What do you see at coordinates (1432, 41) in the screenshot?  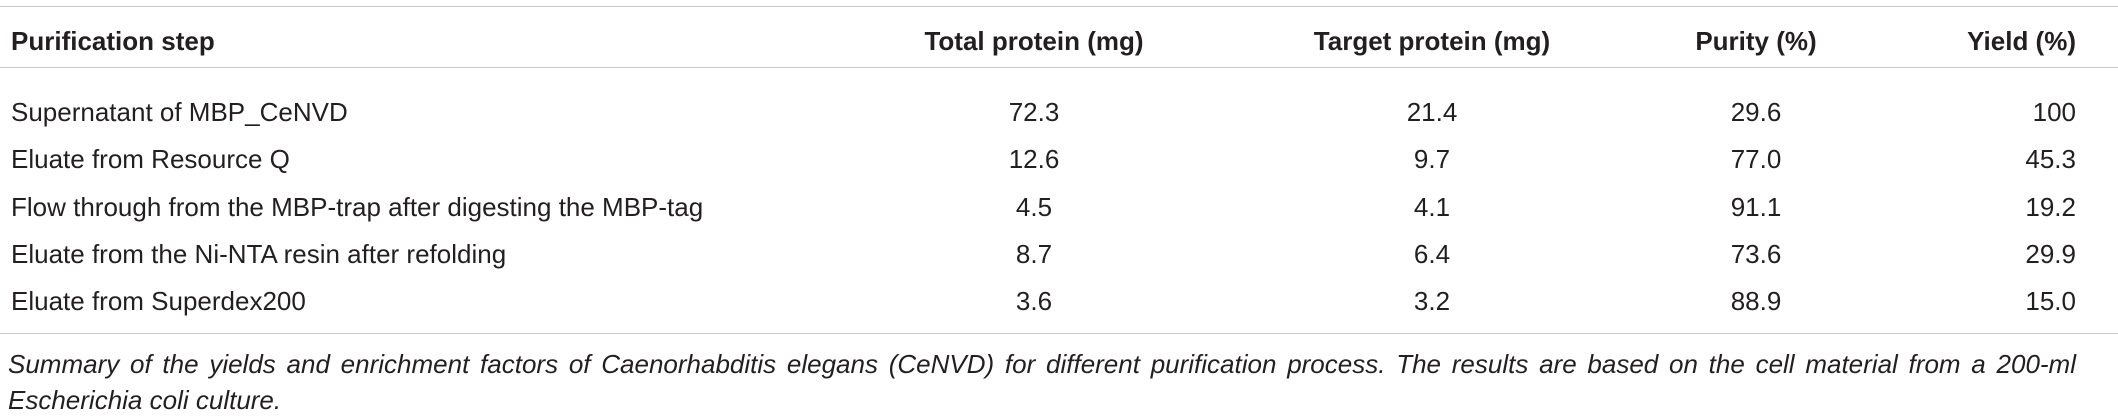 I see `header-cell: Target protein (mg)` at bounding box center [1432, 41].